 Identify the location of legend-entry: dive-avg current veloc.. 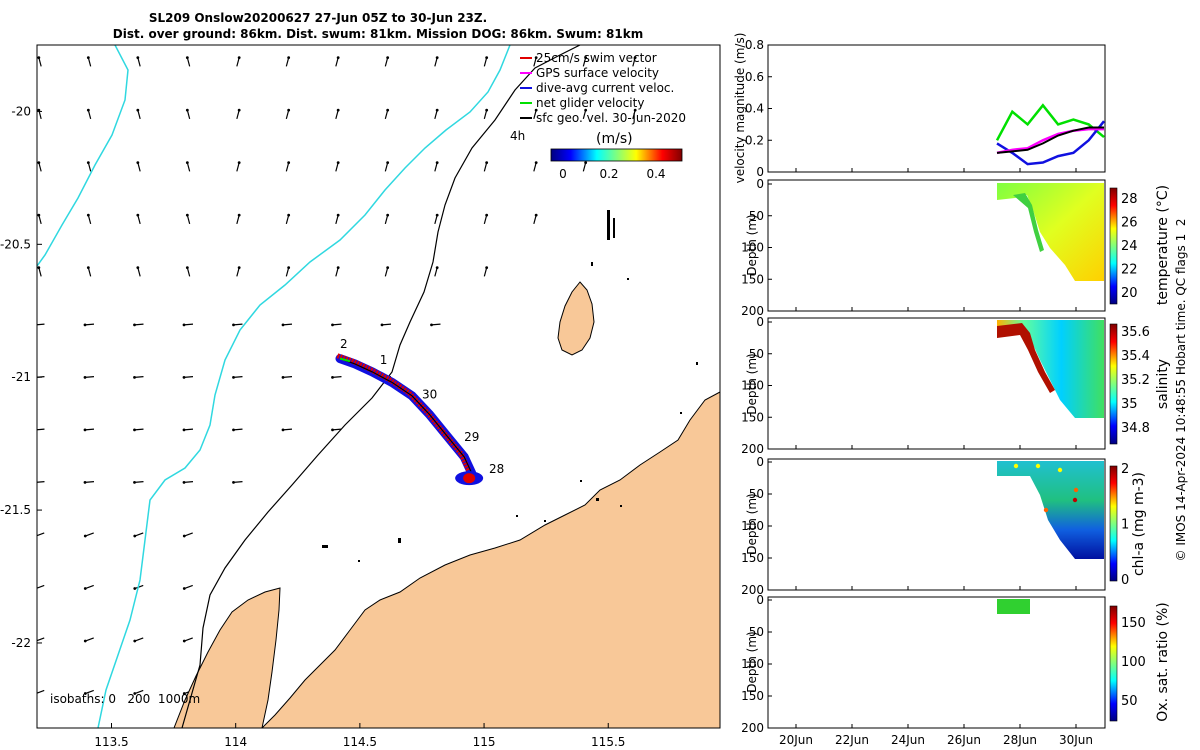
(605, 88).